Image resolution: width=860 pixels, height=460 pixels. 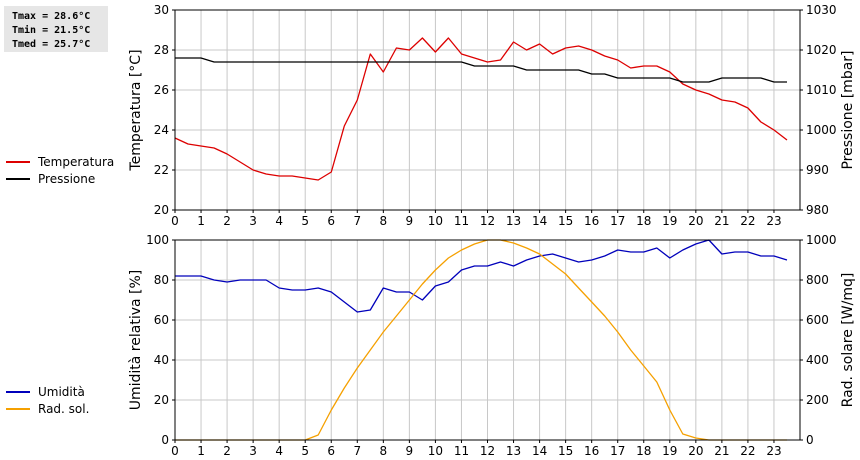 What do you see at coordinates (161, 90) in the screenshot?
I see `y-left-tick-label: 26` at bounding box center [161, 90].